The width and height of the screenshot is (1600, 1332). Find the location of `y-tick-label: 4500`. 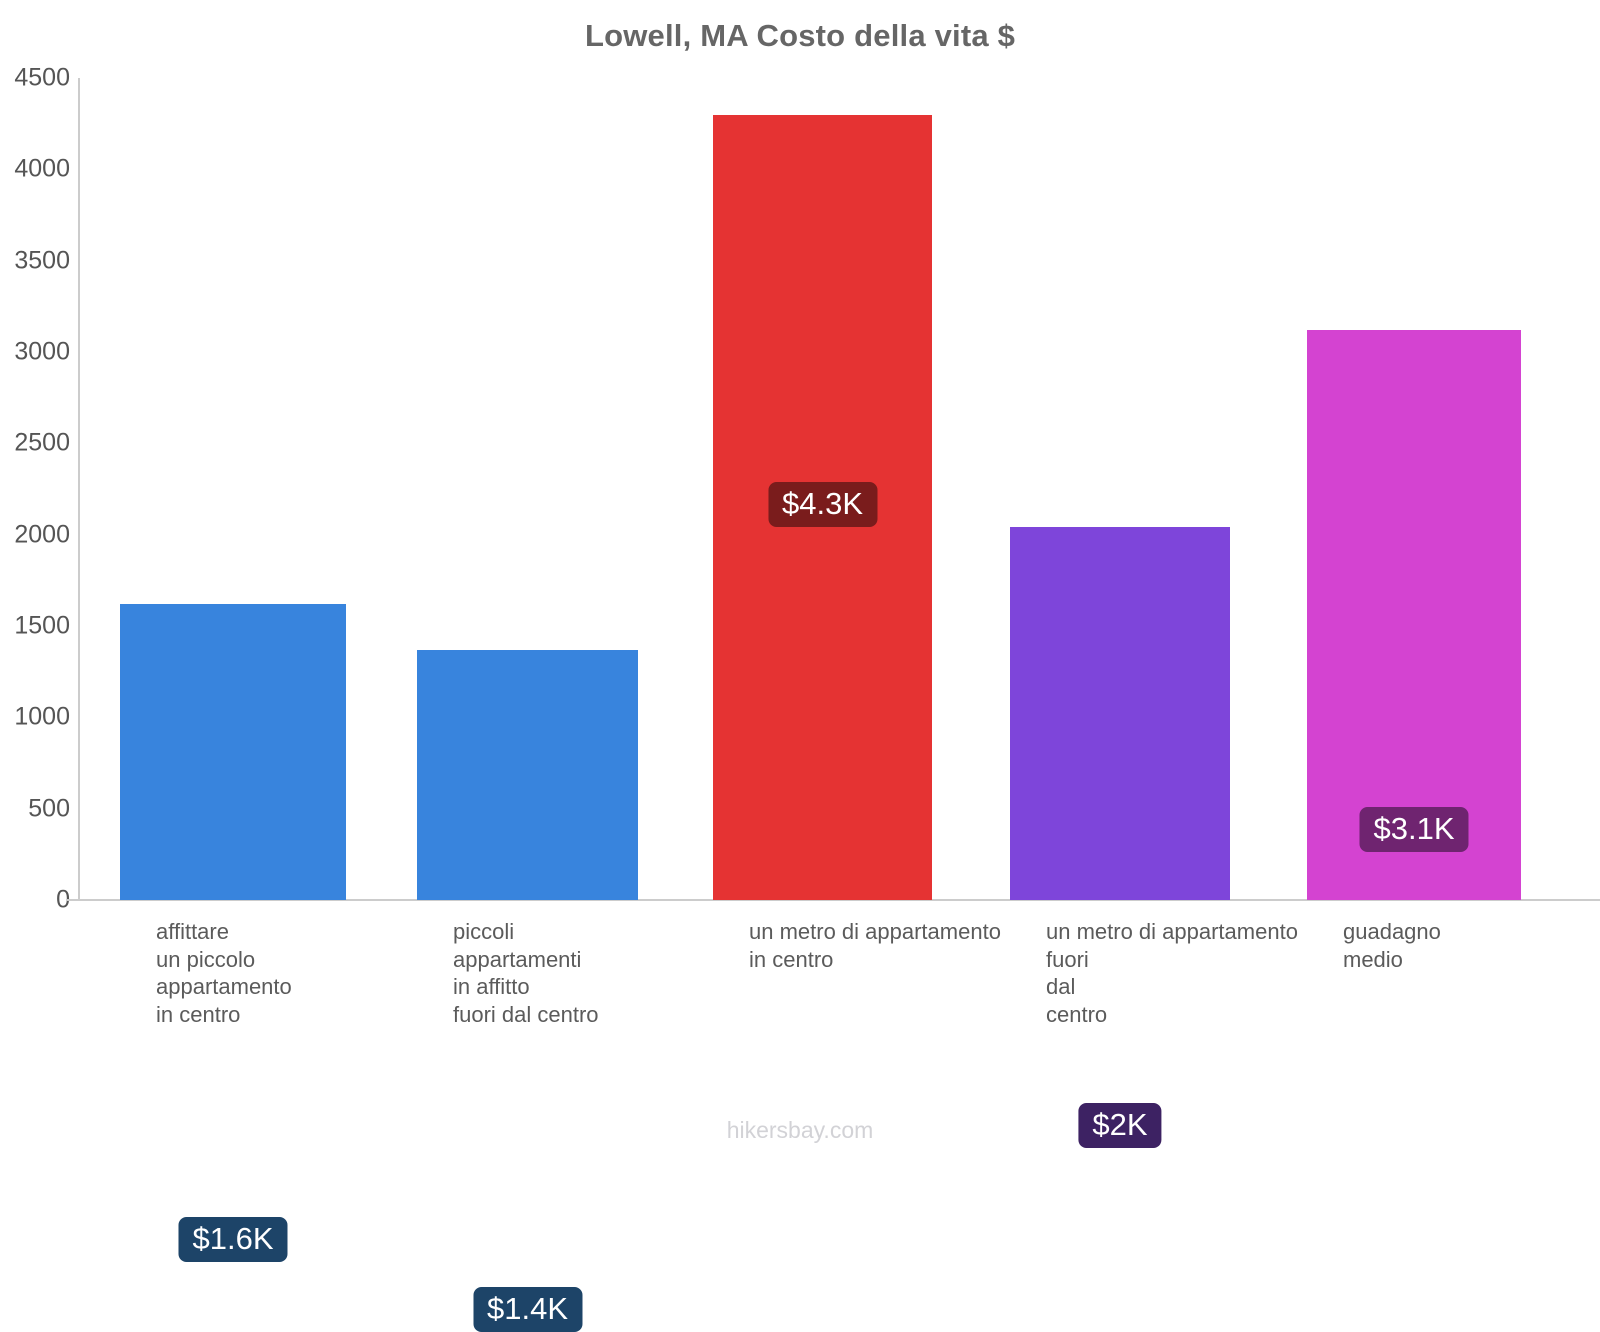

y-tick-label: 4500 is located at coordinates (42, 77).